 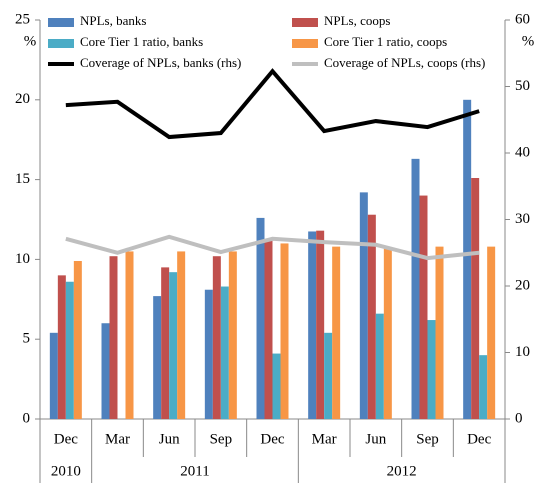 What do you see at coordinates (27, 418) in the screenshot?
I see `y-tick-label: 0` at bounding box center [27, 418].